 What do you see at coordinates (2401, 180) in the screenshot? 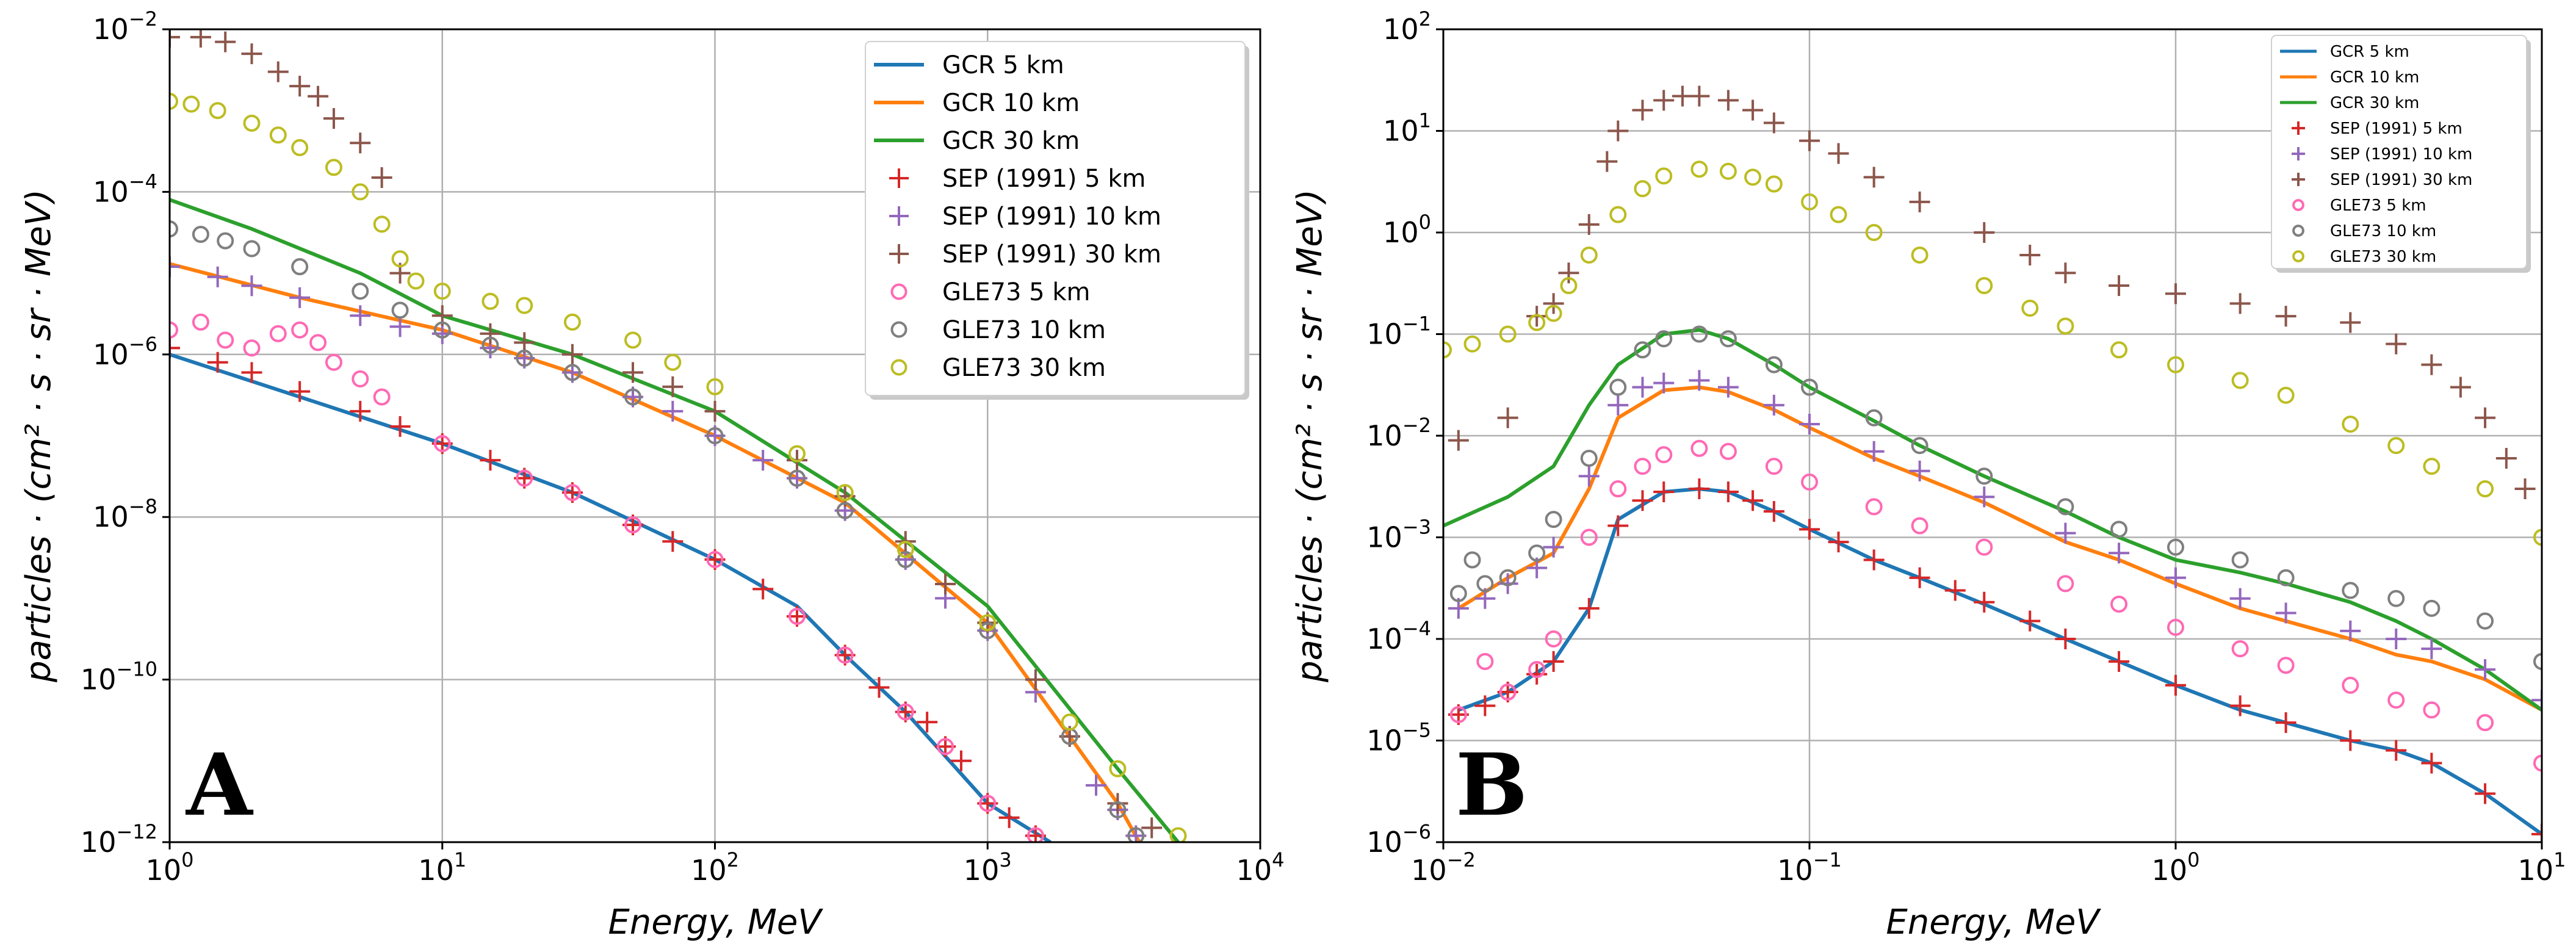
I see `panel-b-legend-sep-1991-30-km-label: SEP (1991) 30 km` at bounding box center [2401, 180].